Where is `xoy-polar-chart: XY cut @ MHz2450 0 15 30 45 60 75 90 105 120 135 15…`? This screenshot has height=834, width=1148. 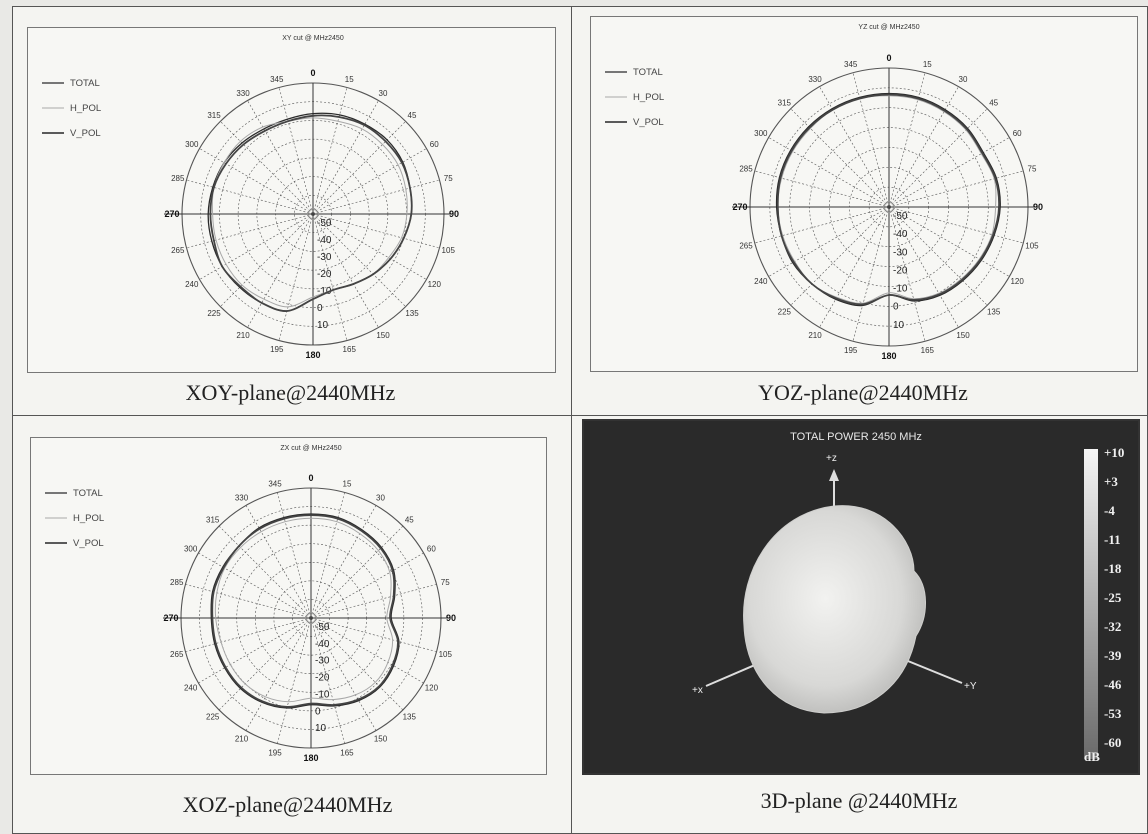
xoy-polar-chart: XY cut @ MHz2450 0 15 30 45 60 75 90 105 120 135 15… is located at coordinates (250, 197).